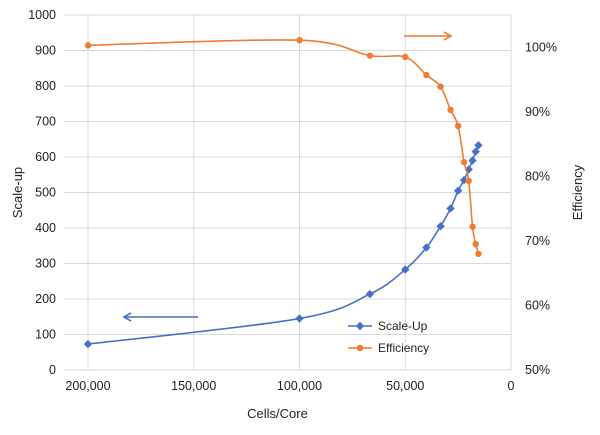 The width and height of the screenshot is (600, 435). Describe the element at coordinates (87, 386) in the screenshot. I see `x-tick-label: 200,000` at that location.